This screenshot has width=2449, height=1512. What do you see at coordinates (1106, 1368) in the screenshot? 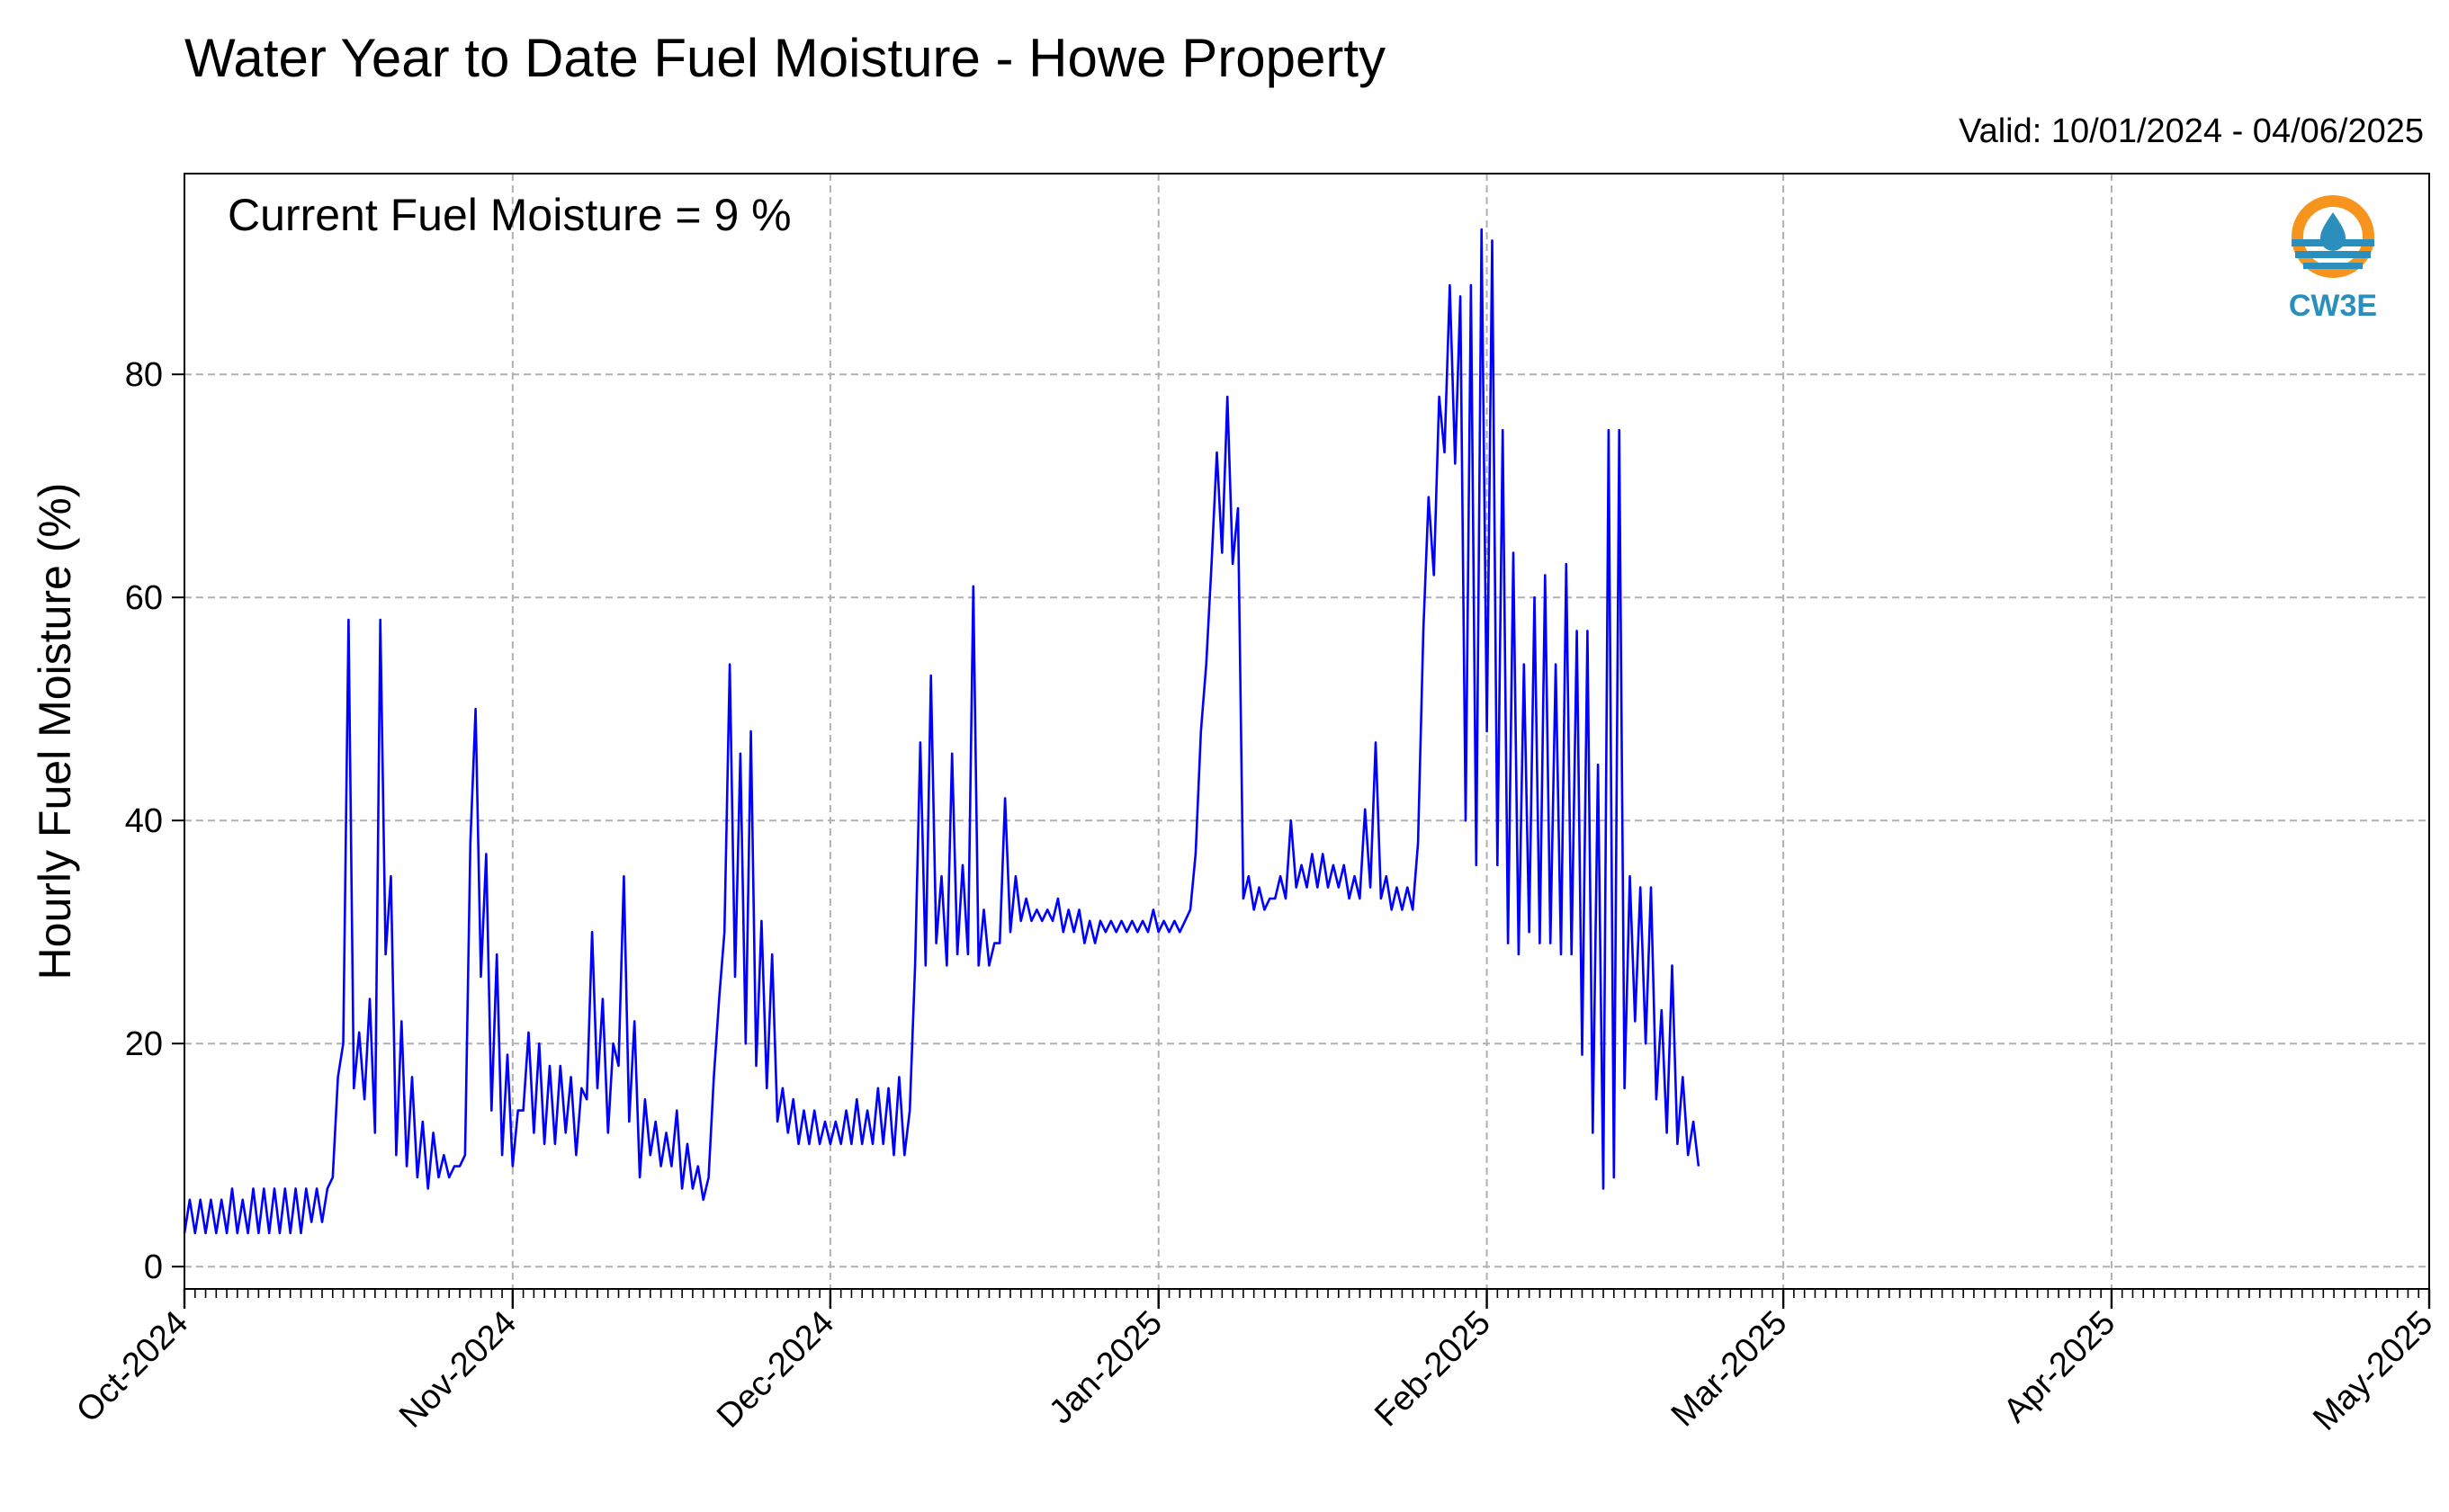
I see `x-tick-label: Jan-2025` at bounding box center [1106, 1368].